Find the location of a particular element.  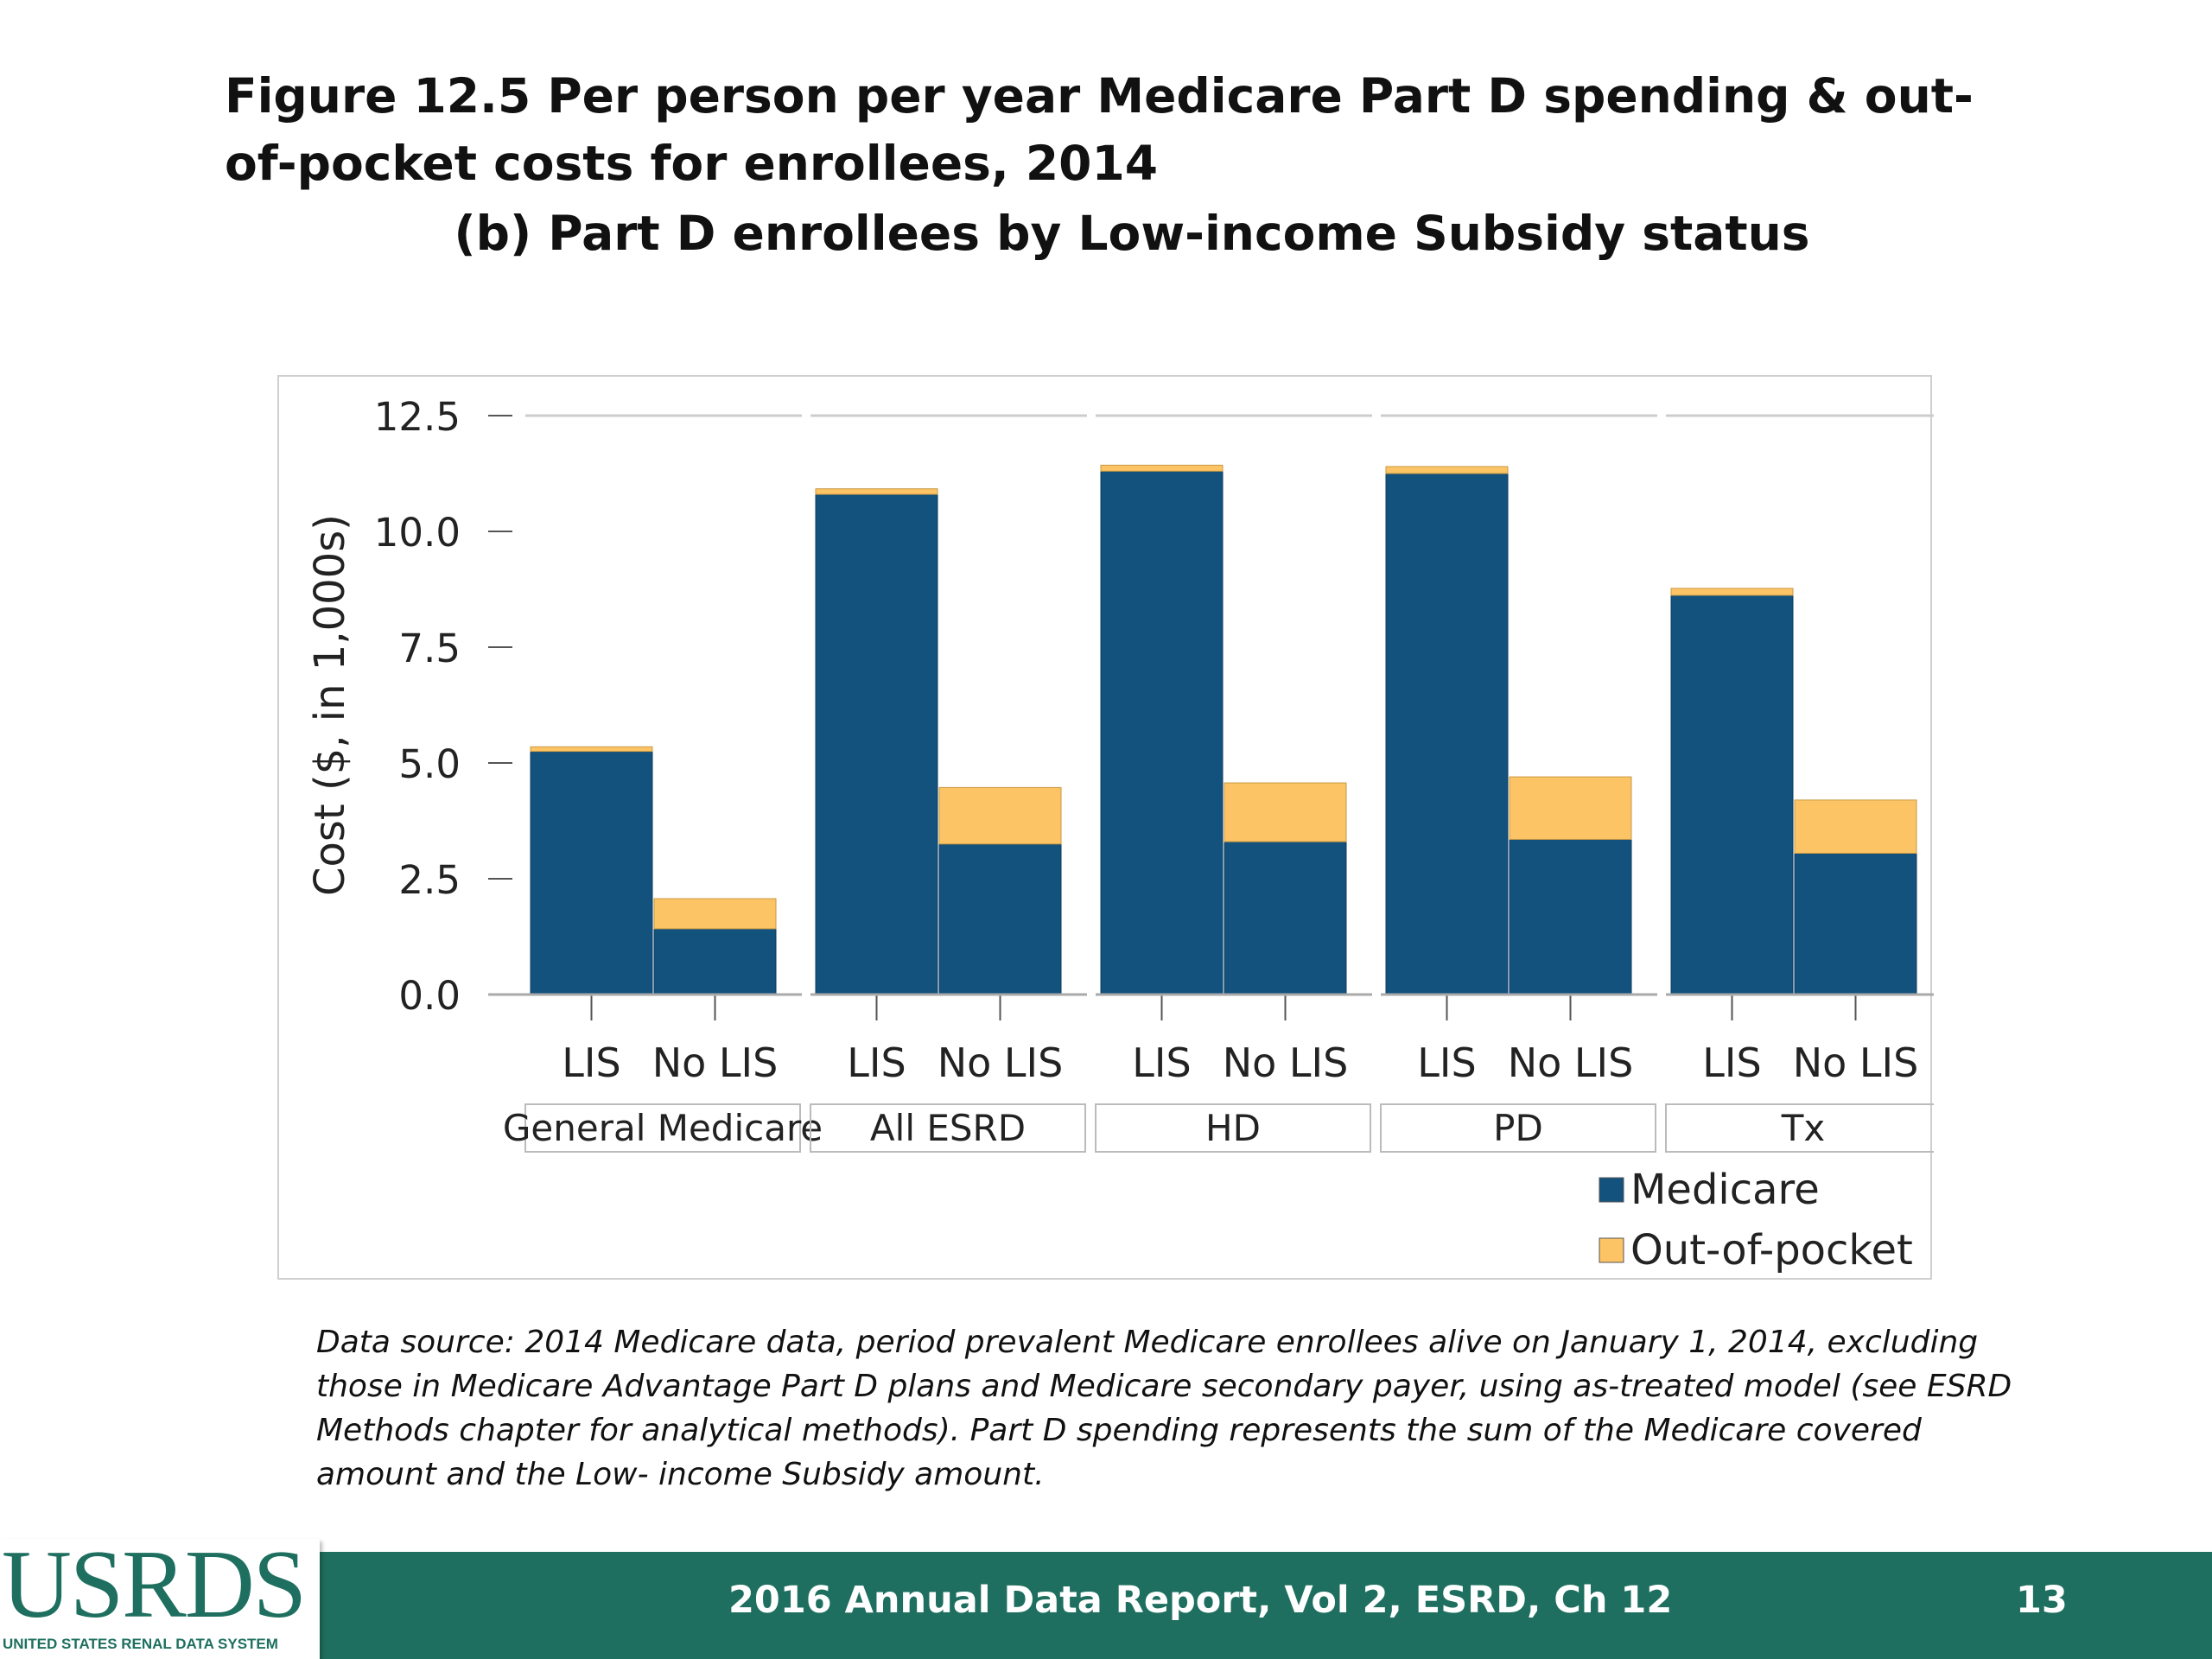

usrds-logo-subtext: UNITED STATES RENAL DATA SYSTEM is located at coordinates (140, 1644).